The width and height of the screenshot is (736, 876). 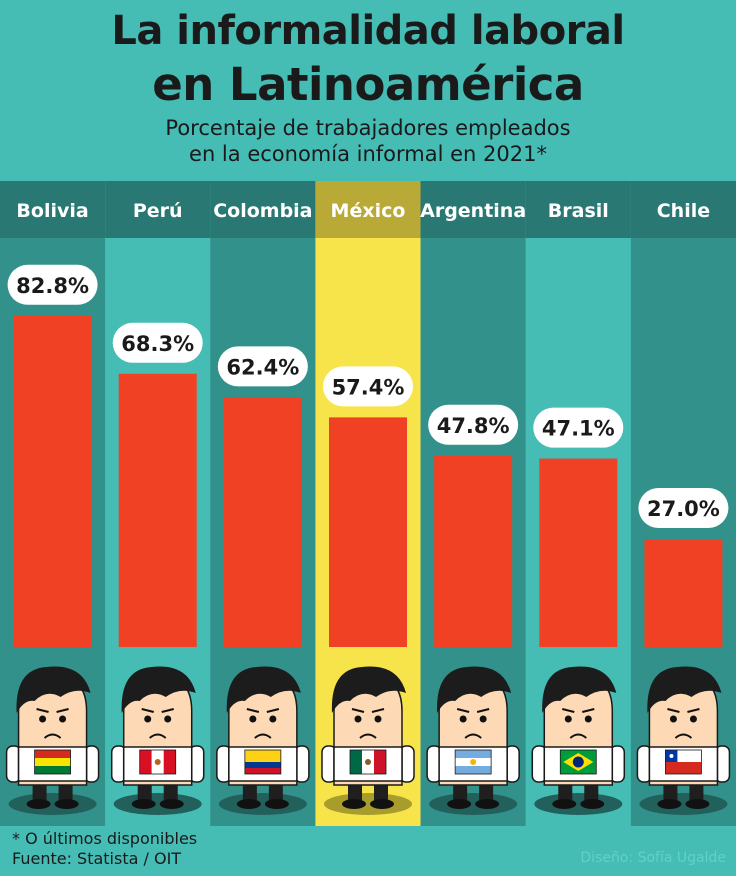 I want to click on country-column: Chile 27.0%, so click(x=683, y=503).